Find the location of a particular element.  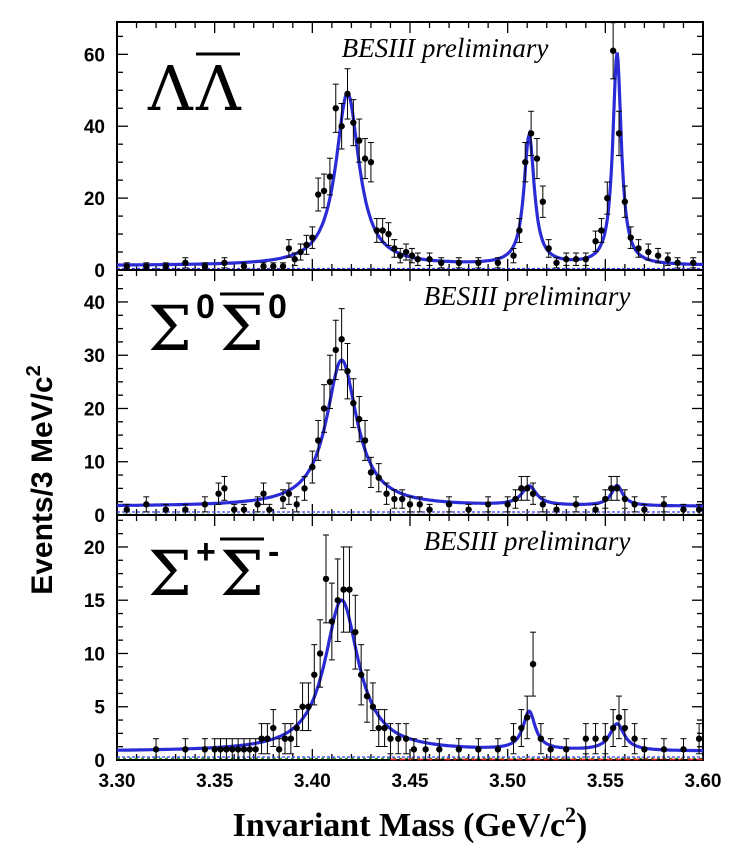

x-axis-label-end: ) is located at coordinates (581, 825).